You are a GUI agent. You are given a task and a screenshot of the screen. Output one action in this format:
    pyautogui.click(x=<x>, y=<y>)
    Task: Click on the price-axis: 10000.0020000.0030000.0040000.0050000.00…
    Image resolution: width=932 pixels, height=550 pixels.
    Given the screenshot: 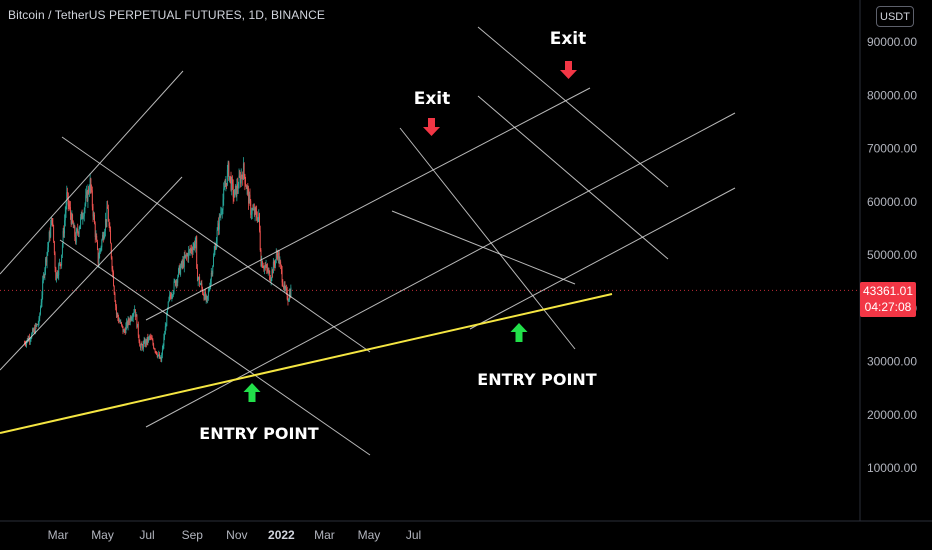 What is the action you would take?
    pyautogui.click(x=892, y=255)
    